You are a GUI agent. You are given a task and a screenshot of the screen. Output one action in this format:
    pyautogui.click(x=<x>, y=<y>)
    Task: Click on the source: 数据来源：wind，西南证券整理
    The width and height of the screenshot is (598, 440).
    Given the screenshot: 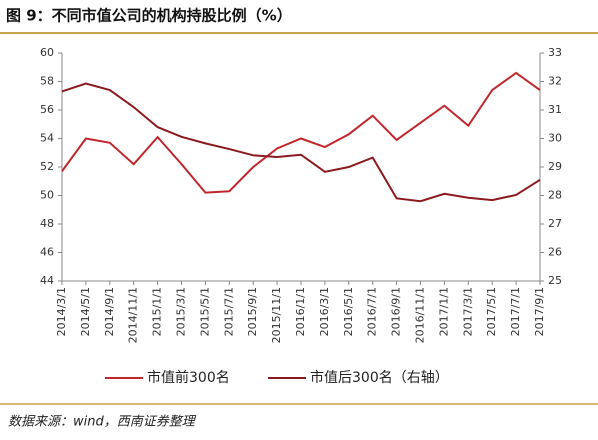 What is the action you would take?
    pyautogui.click(x=102, y=422)
    